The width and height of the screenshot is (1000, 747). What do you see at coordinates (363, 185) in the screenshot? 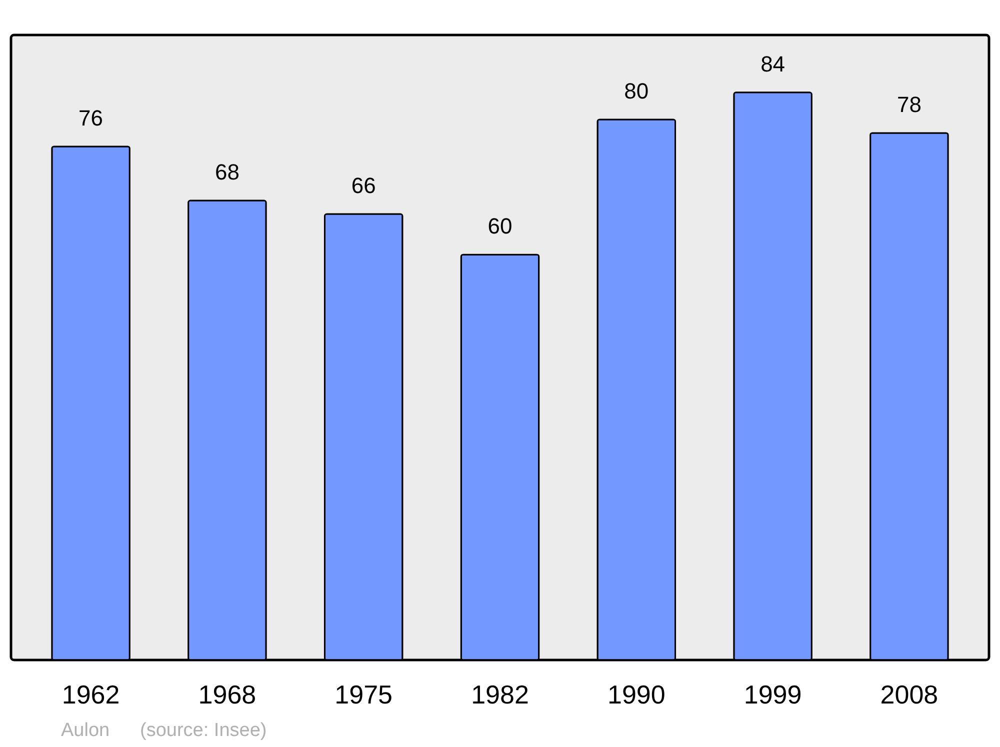
I see `data-label: 66` at bounding box center [363, 185].